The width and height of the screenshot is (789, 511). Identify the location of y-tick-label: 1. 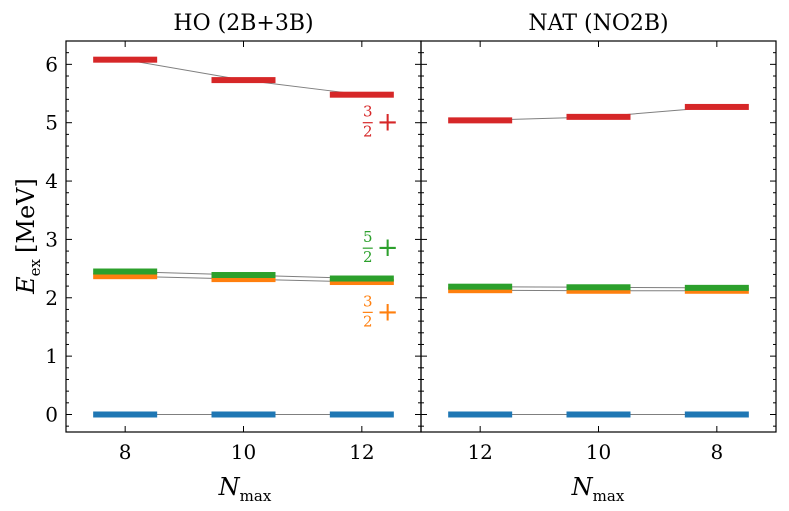
(51, 356).